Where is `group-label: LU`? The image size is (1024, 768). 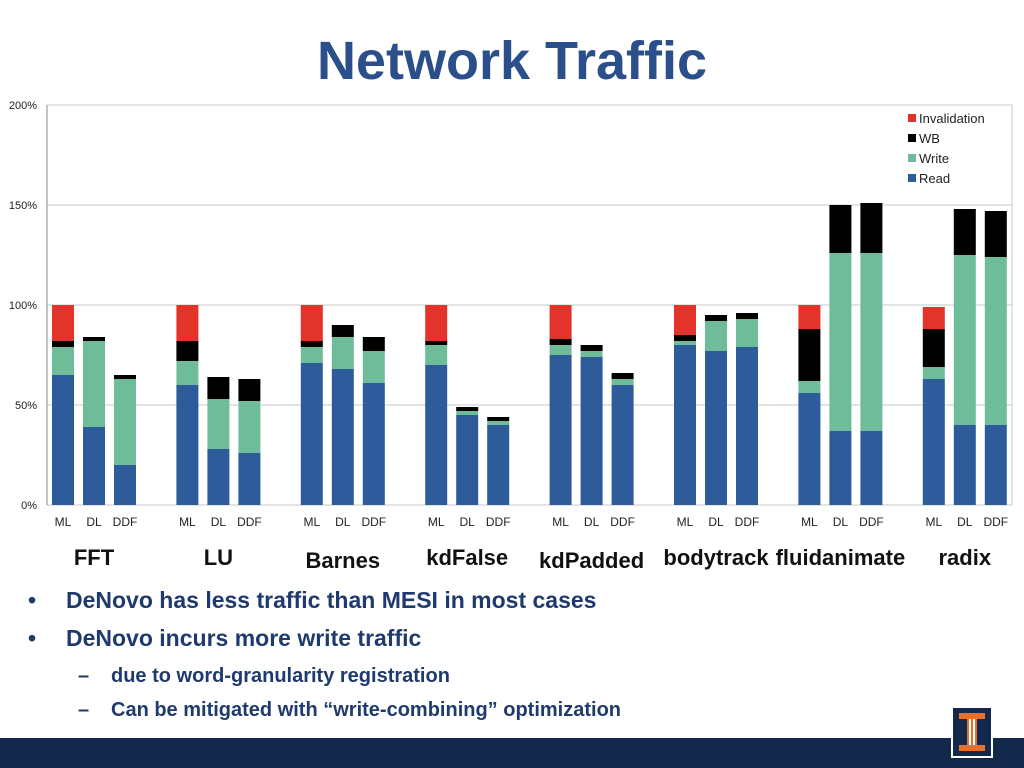
group-label: LU is located at coordinates (218, 557).